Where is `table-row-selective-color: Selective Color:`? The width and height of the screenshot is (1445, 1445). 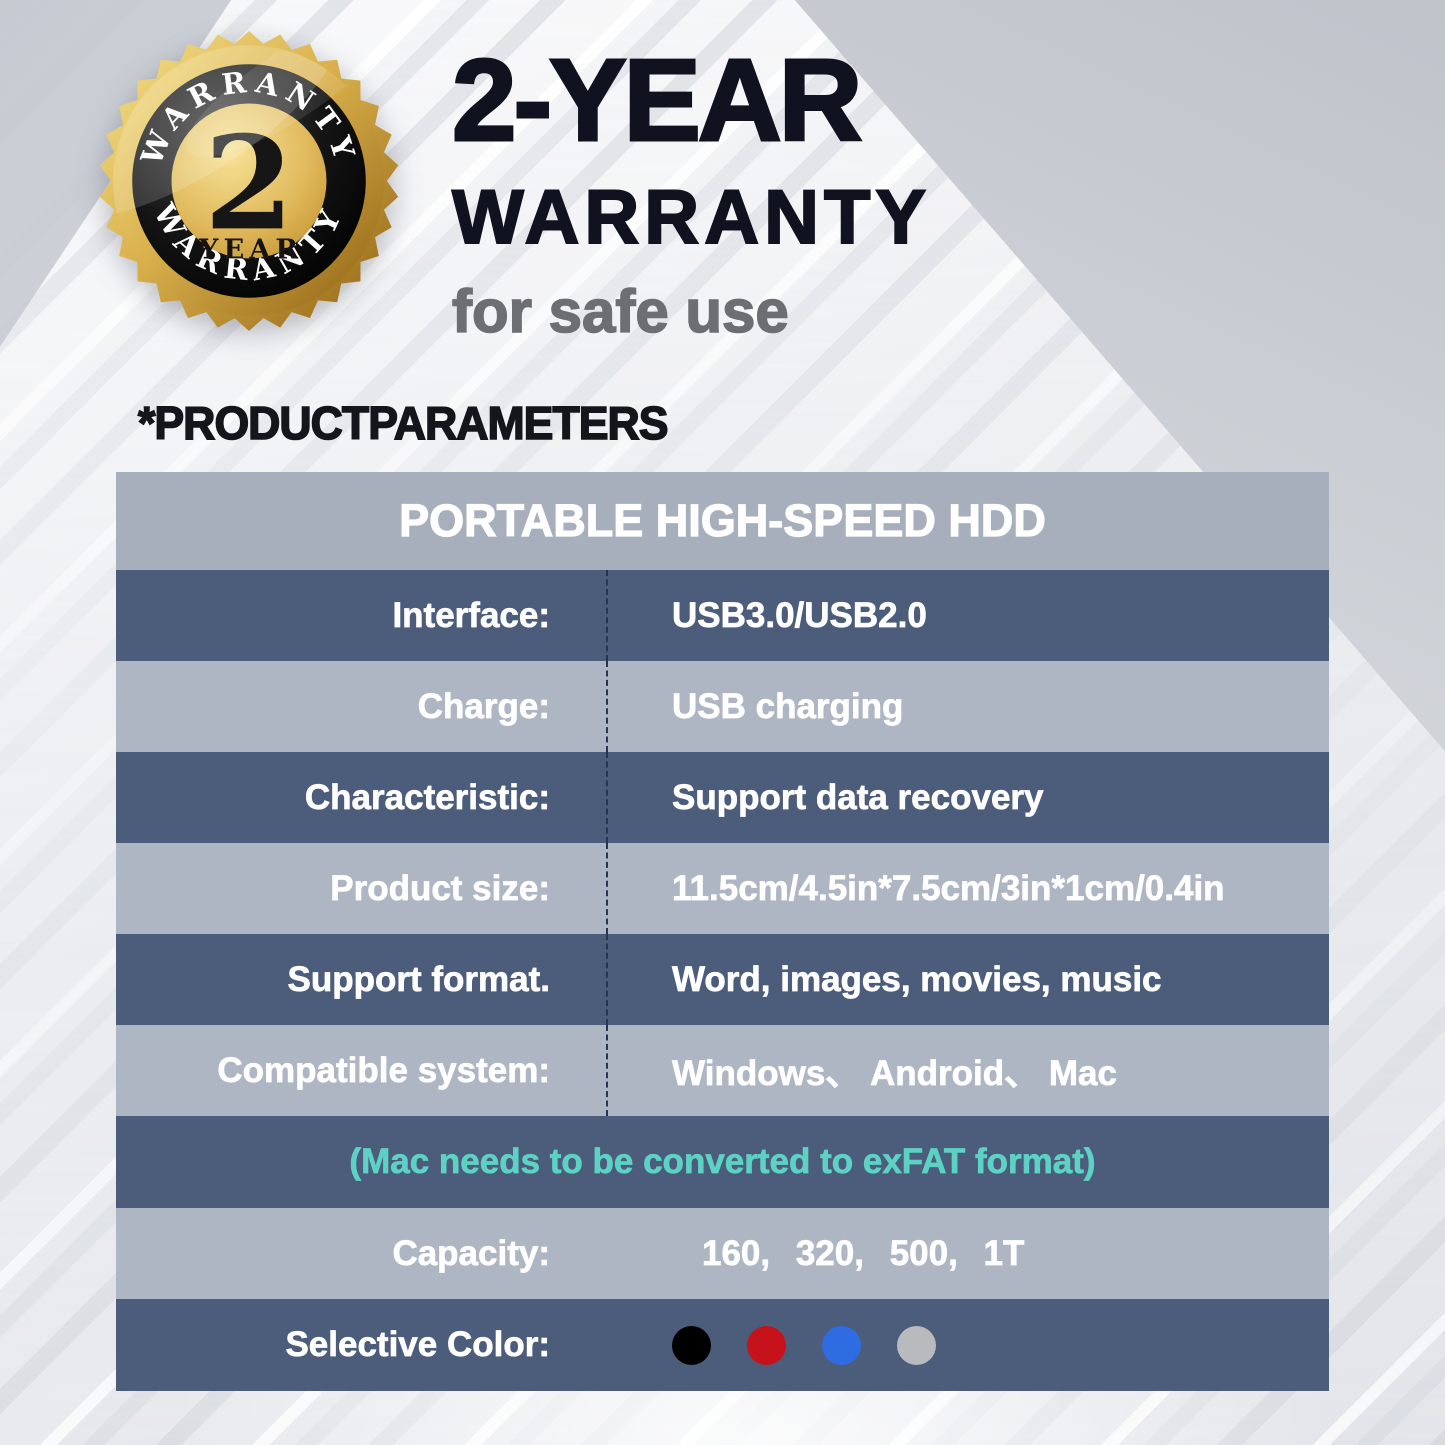
table-row-selective-color: Selective Color: is located at coordinates (722, 1345).